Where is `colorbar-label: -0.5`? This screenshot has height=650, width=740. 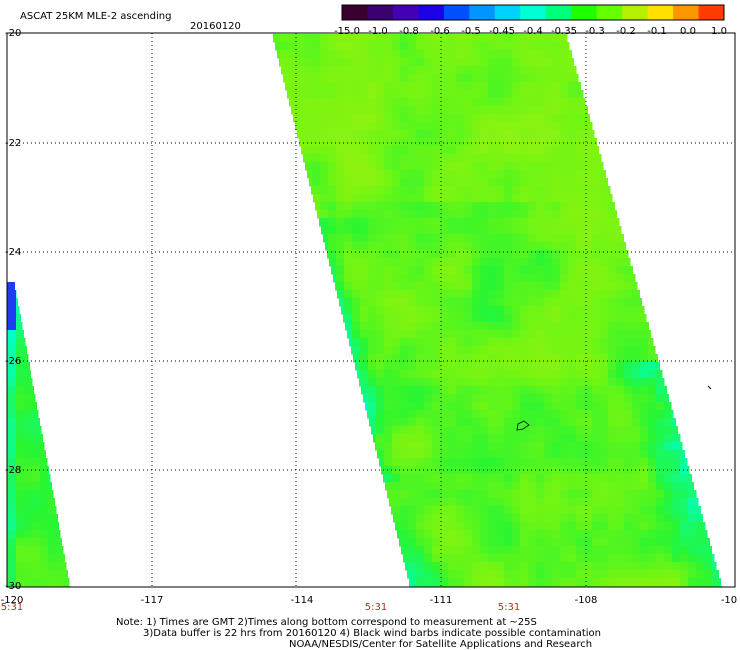
colorbar-label: -0.5 is located at coordinates (471, 31).